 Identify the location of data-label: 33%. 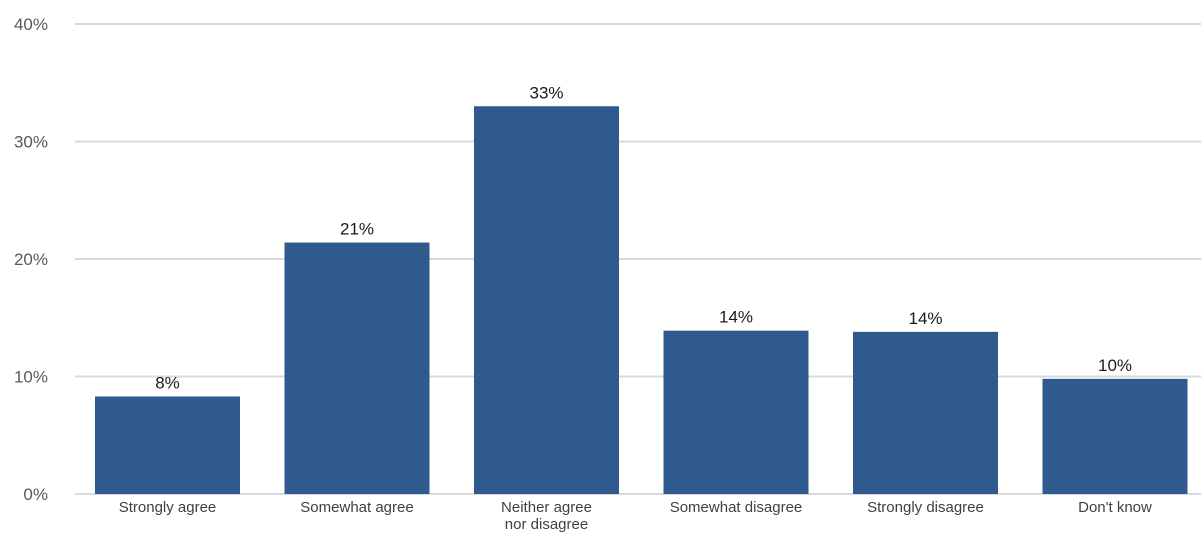
(546, 92).